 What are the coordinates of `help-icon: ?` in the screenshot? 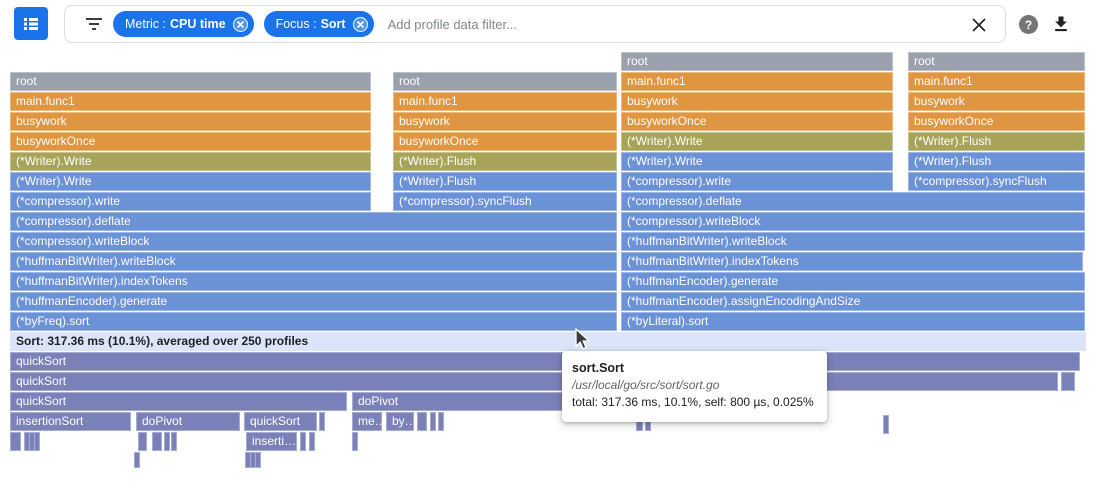 It's located at (1028, 24).